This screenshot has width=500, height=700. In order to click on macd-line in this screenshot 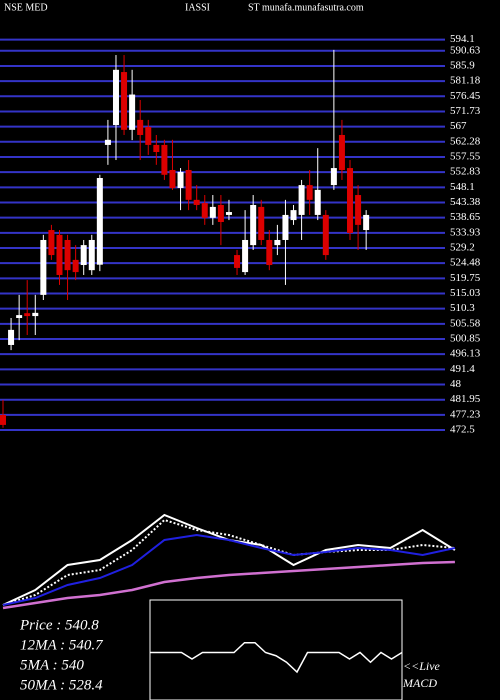, I will do `click(276, 658)`.